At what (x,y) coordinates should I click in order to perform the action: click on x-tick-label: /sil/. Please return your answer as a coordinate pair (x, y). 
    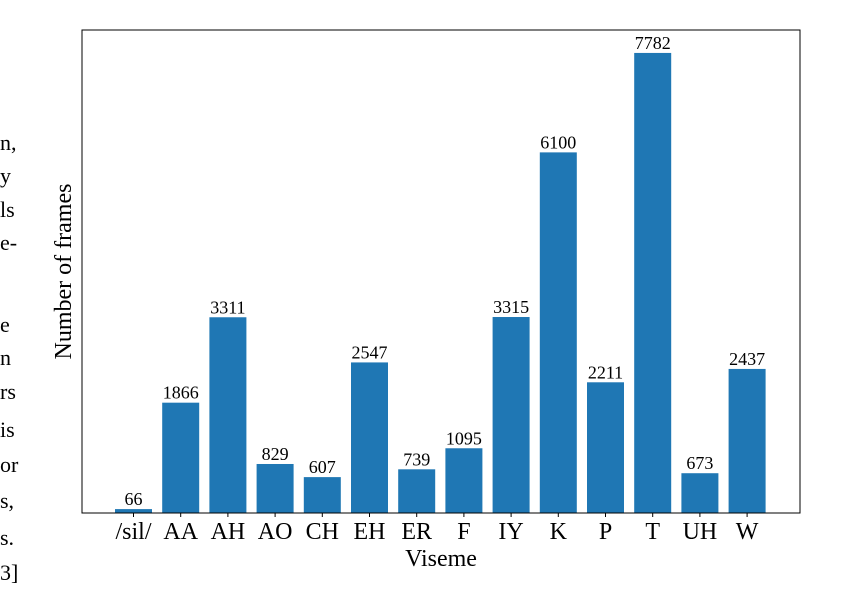
    Looking at the image, I should click on (133, 532).